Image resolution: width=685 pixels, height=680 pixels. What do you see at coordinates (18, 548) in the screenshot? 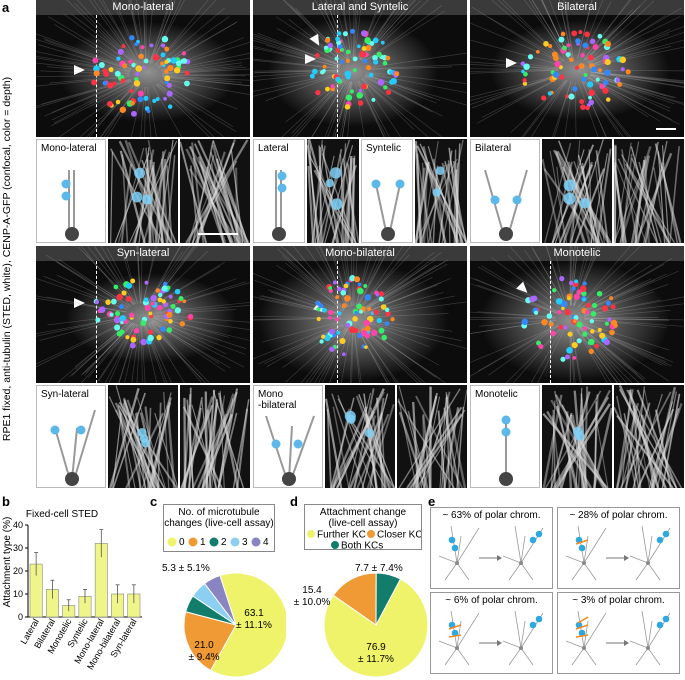
I see `ytick-label: 30` at bounding box center [18, 548].